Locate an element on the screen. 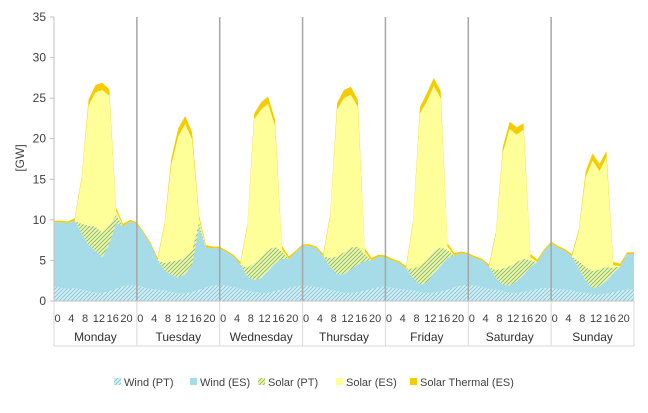 The height and width of the screenshot is (413, 648). day-label: Tuesday is located at coordinates (178, 337).